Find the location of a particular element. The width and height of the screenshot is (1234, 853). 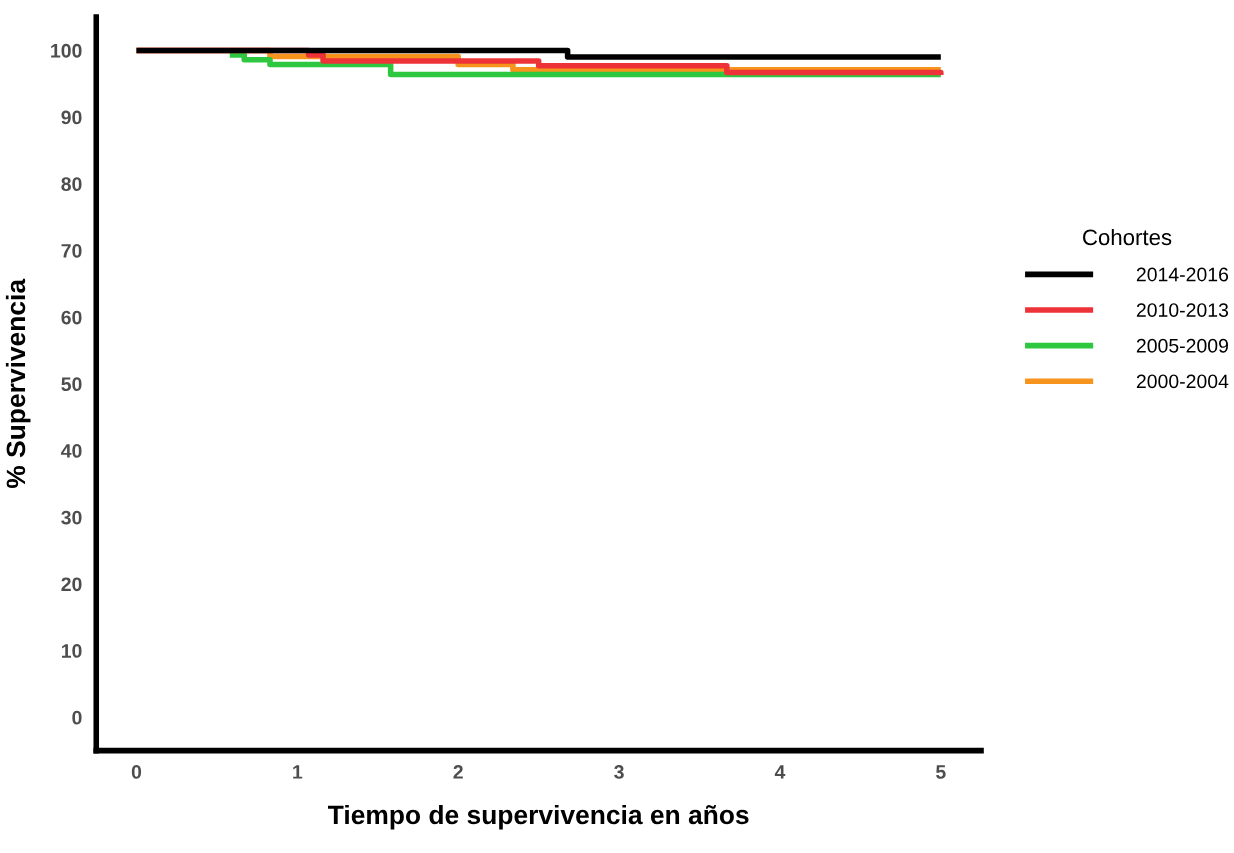

legend-title: Cohortes is located at coordinates (1127, 237).